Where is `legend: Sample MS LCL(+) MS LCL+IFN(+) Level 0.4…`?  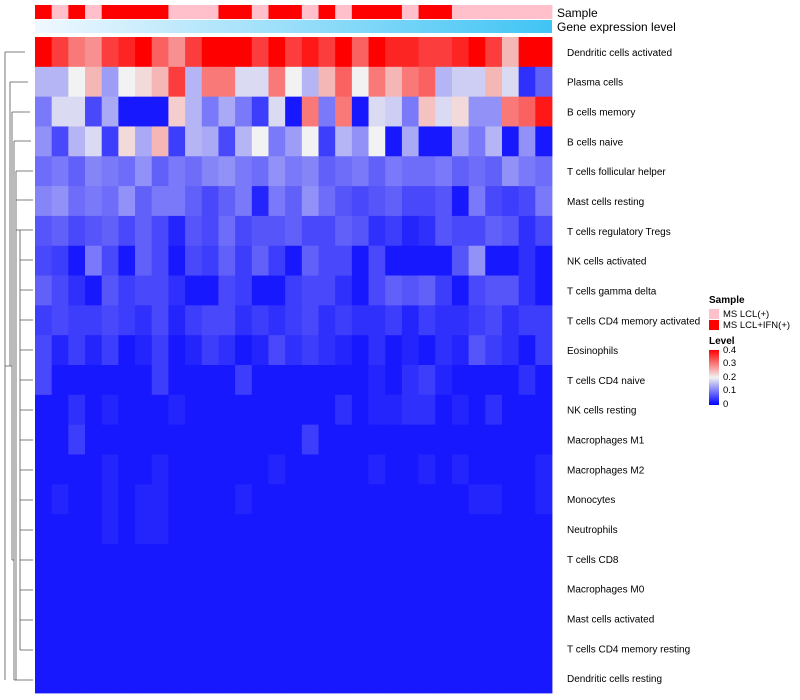 legend: Sample MS LCL(+) MS LCL+IFN(+) Level 0.4… is located at coordinates (749, 352).